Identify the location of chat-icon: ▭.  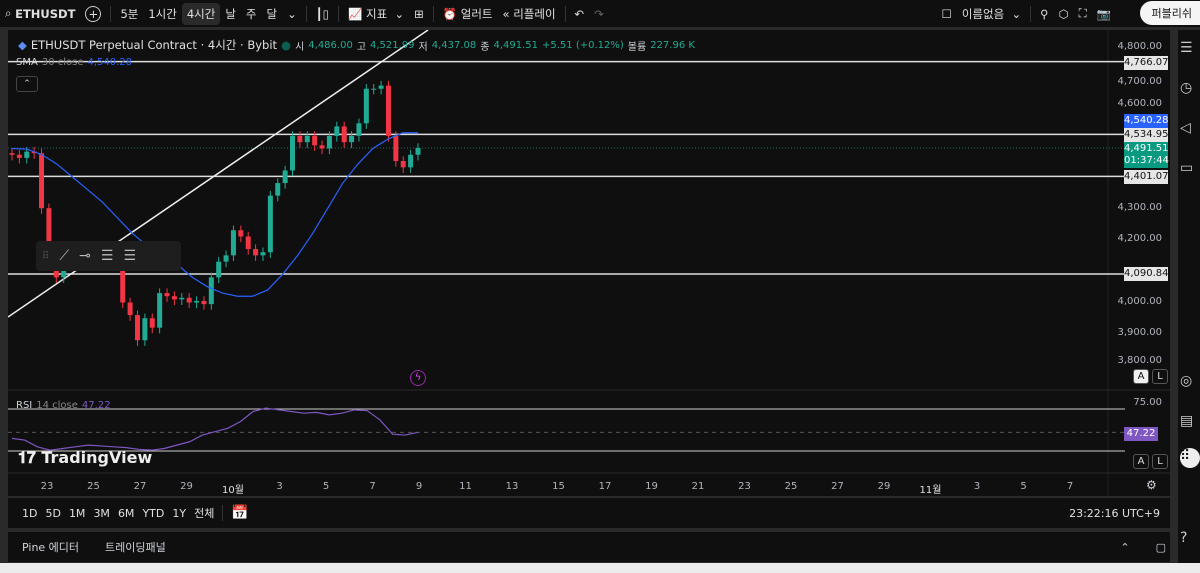
(1187, 168).